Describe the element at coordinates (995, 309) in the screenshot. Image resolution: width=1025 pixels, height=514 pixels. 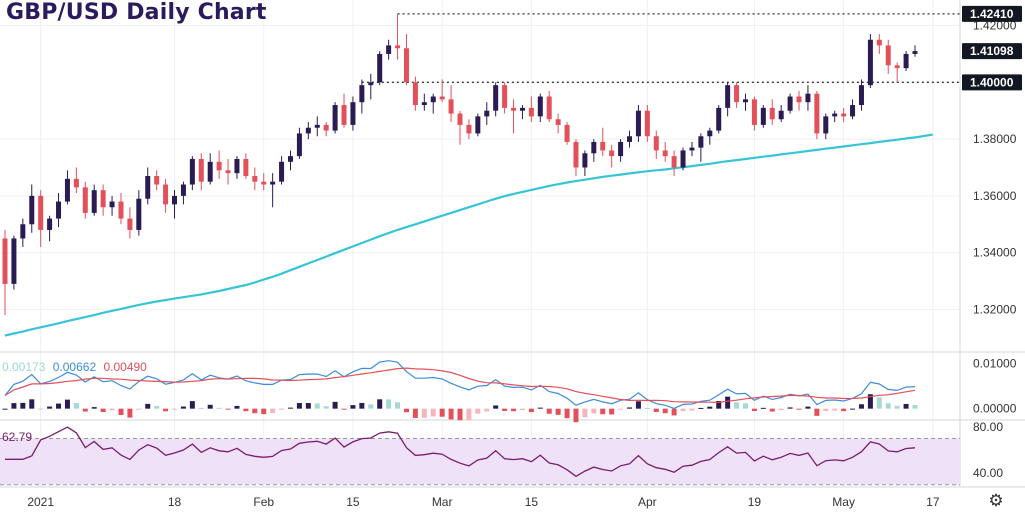
I see `price-tick-label: 1.32000` at that location.